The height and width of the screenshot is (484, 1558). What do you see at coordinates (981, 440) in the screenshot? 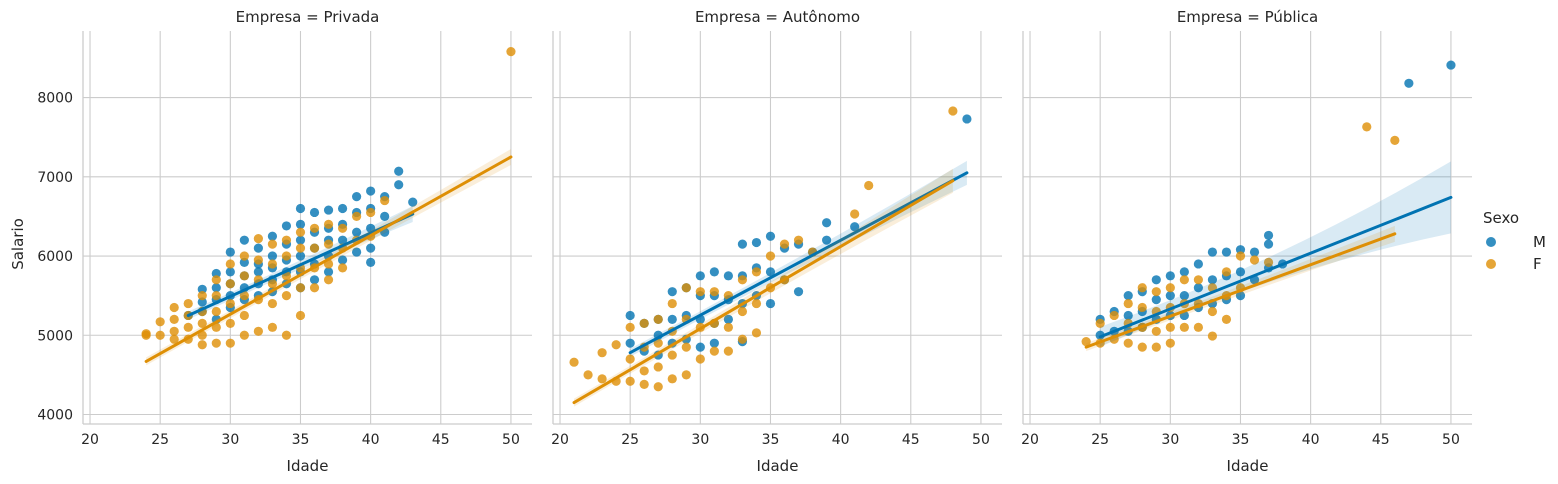
I see `x-tick-label: 50` at bounding box center [981, 440].